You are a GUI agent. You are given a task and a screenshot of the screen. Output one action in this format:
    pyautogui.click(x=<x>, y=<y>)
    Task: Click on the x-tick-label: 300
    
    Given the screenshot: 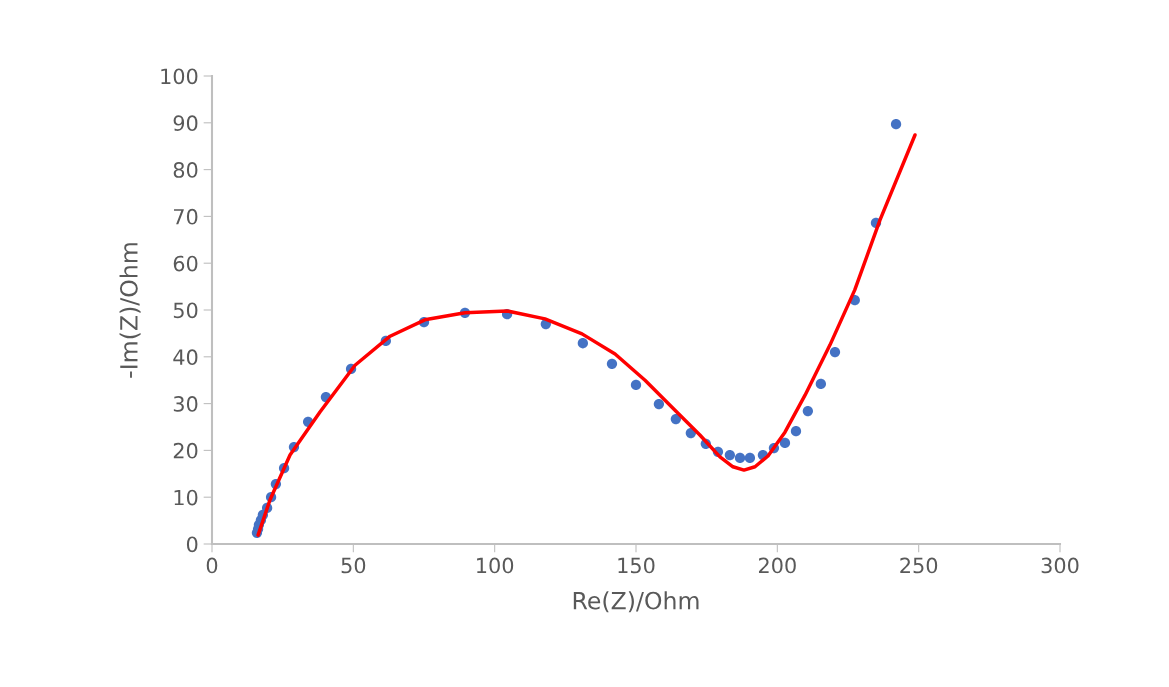 What is the action you would take?
    pyautogui.click(x=1060, y=565)
    